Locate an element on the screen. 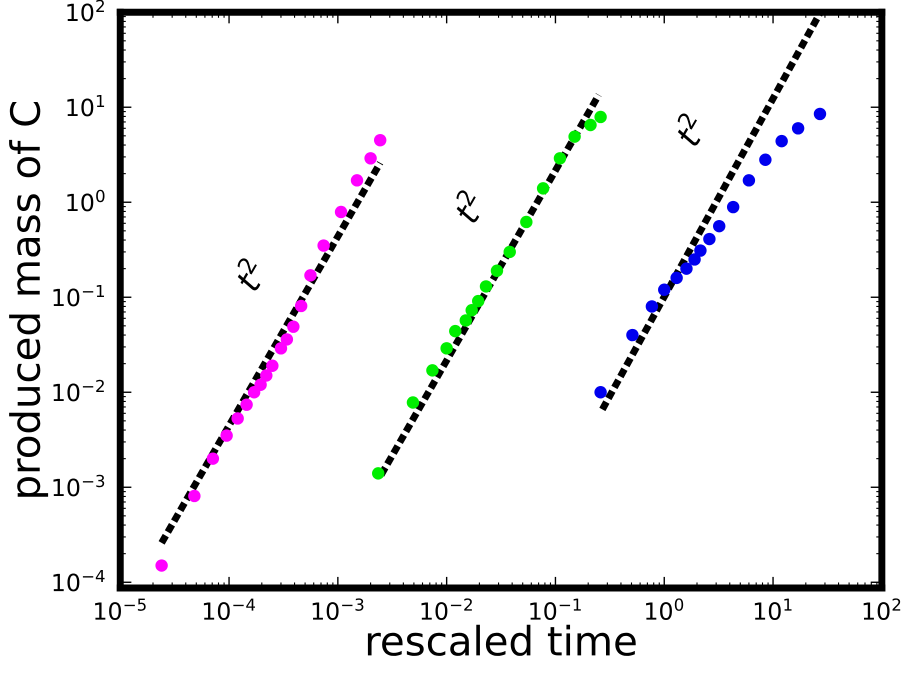 This screenshot has height=679, width=911. x-tick-label: 10$^{−4}$ is located at coordinates (230, 609).